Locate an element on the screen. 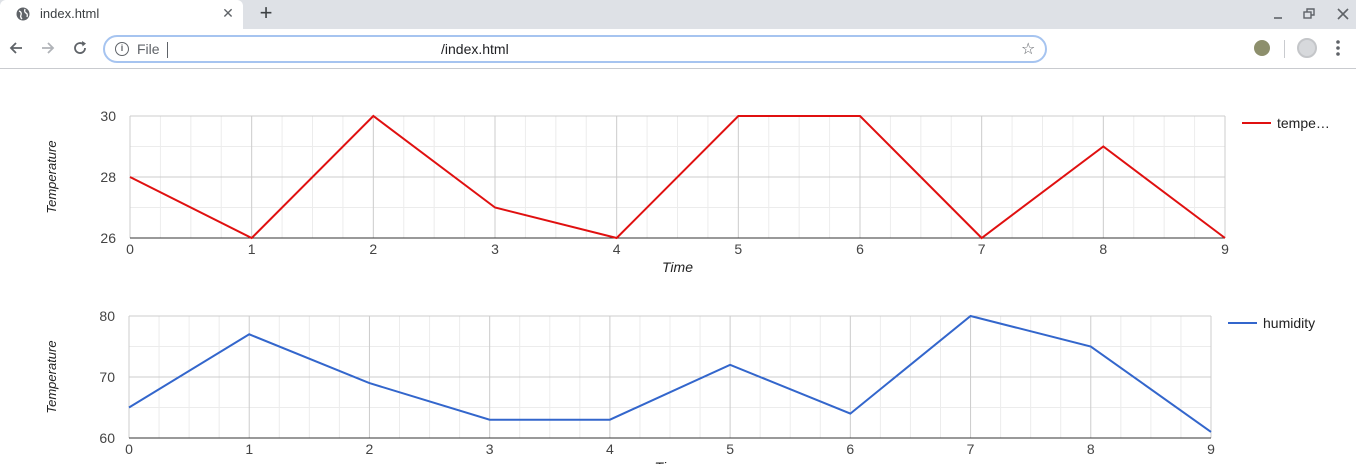  url-text: /index.html is located at coordinates (475, 49).